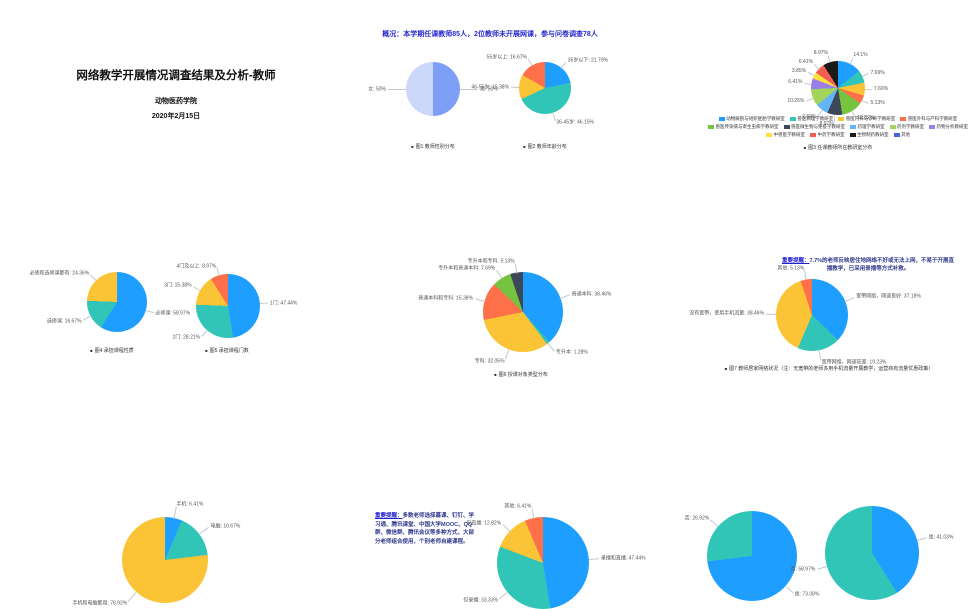 This screenshot has height=609, width=968. Describe the element at coordinates (490, 86) in the screenshot. I see `pie-slice-label: 46-55岁: 15.38%` at that location.